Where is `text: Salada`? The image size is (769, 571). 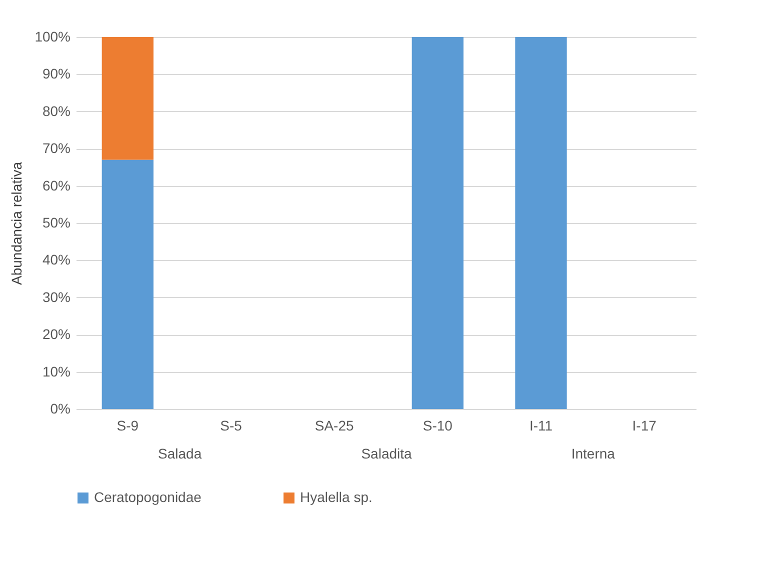 text: Salada is located at coordinates (180, 454).